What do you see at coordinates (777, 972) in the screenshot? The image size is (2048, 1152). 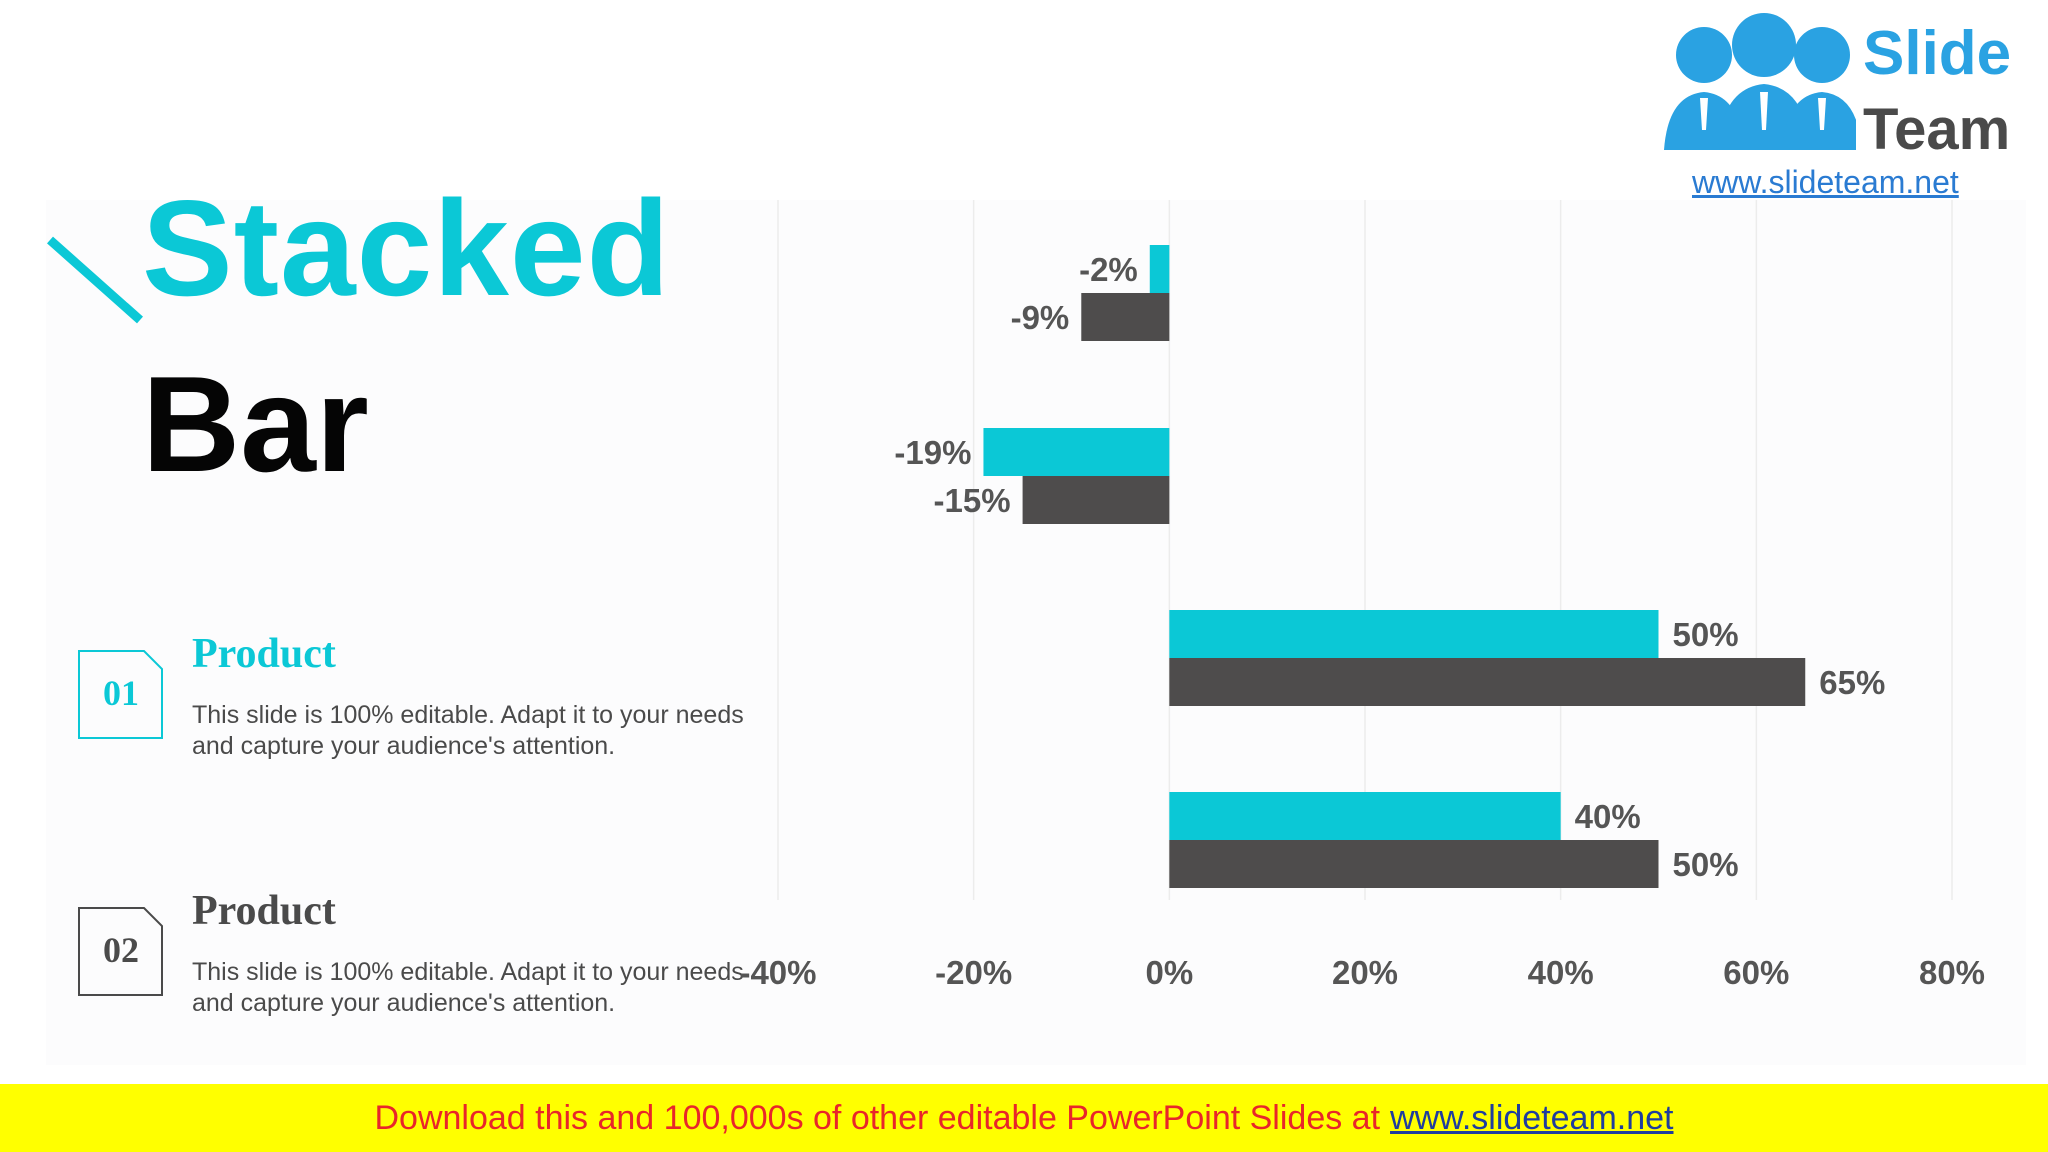 I see `x-tick-label-0: -40%` at bounding box center [777, 972].